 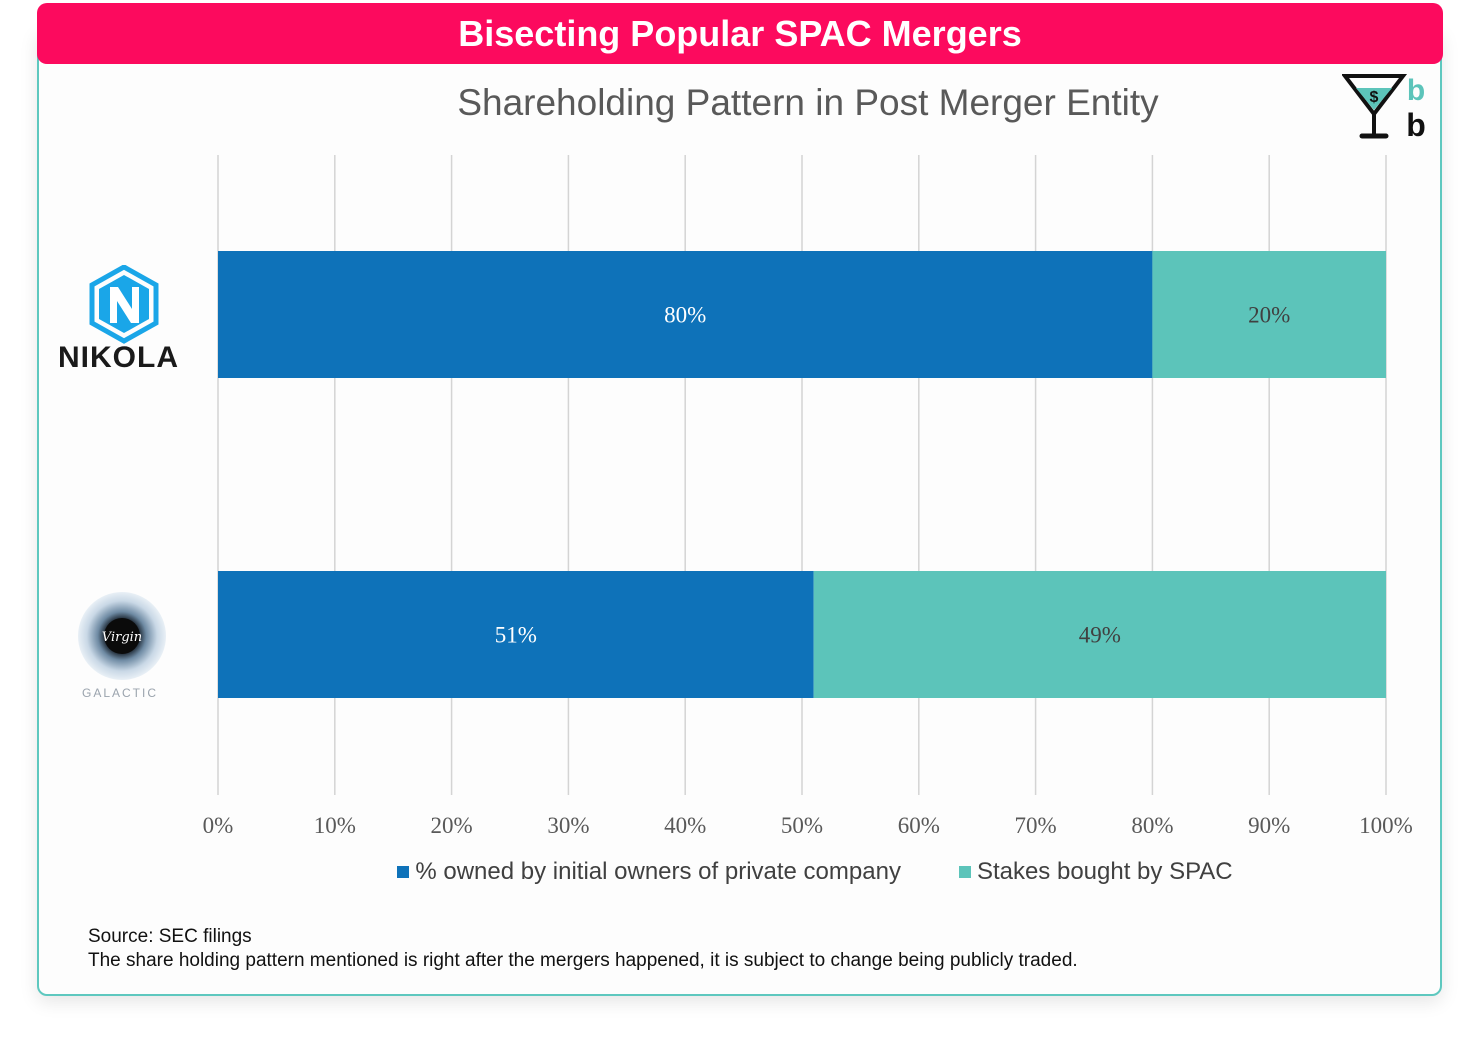 I want to click on x-tick-label: 100%, so click(x=1386, y=825).